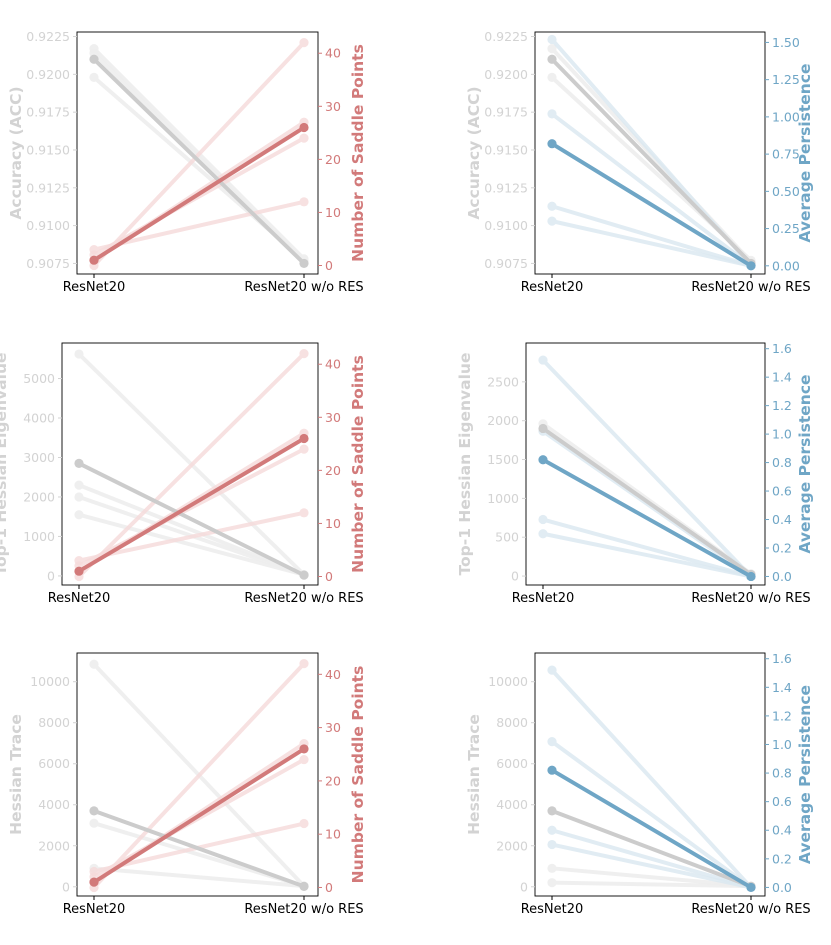 The image size is (831, 945). What do you see at coordinates (782, 576) in the screenshot?
I see `right-tick-label: 0.0` at bounding box center [782, 576].